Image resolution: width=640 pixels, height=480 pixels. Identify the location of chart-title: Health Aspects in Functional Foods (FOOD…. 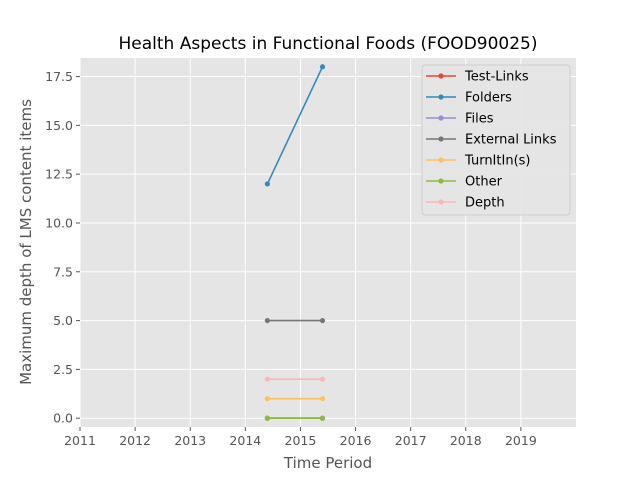
(328, 44).